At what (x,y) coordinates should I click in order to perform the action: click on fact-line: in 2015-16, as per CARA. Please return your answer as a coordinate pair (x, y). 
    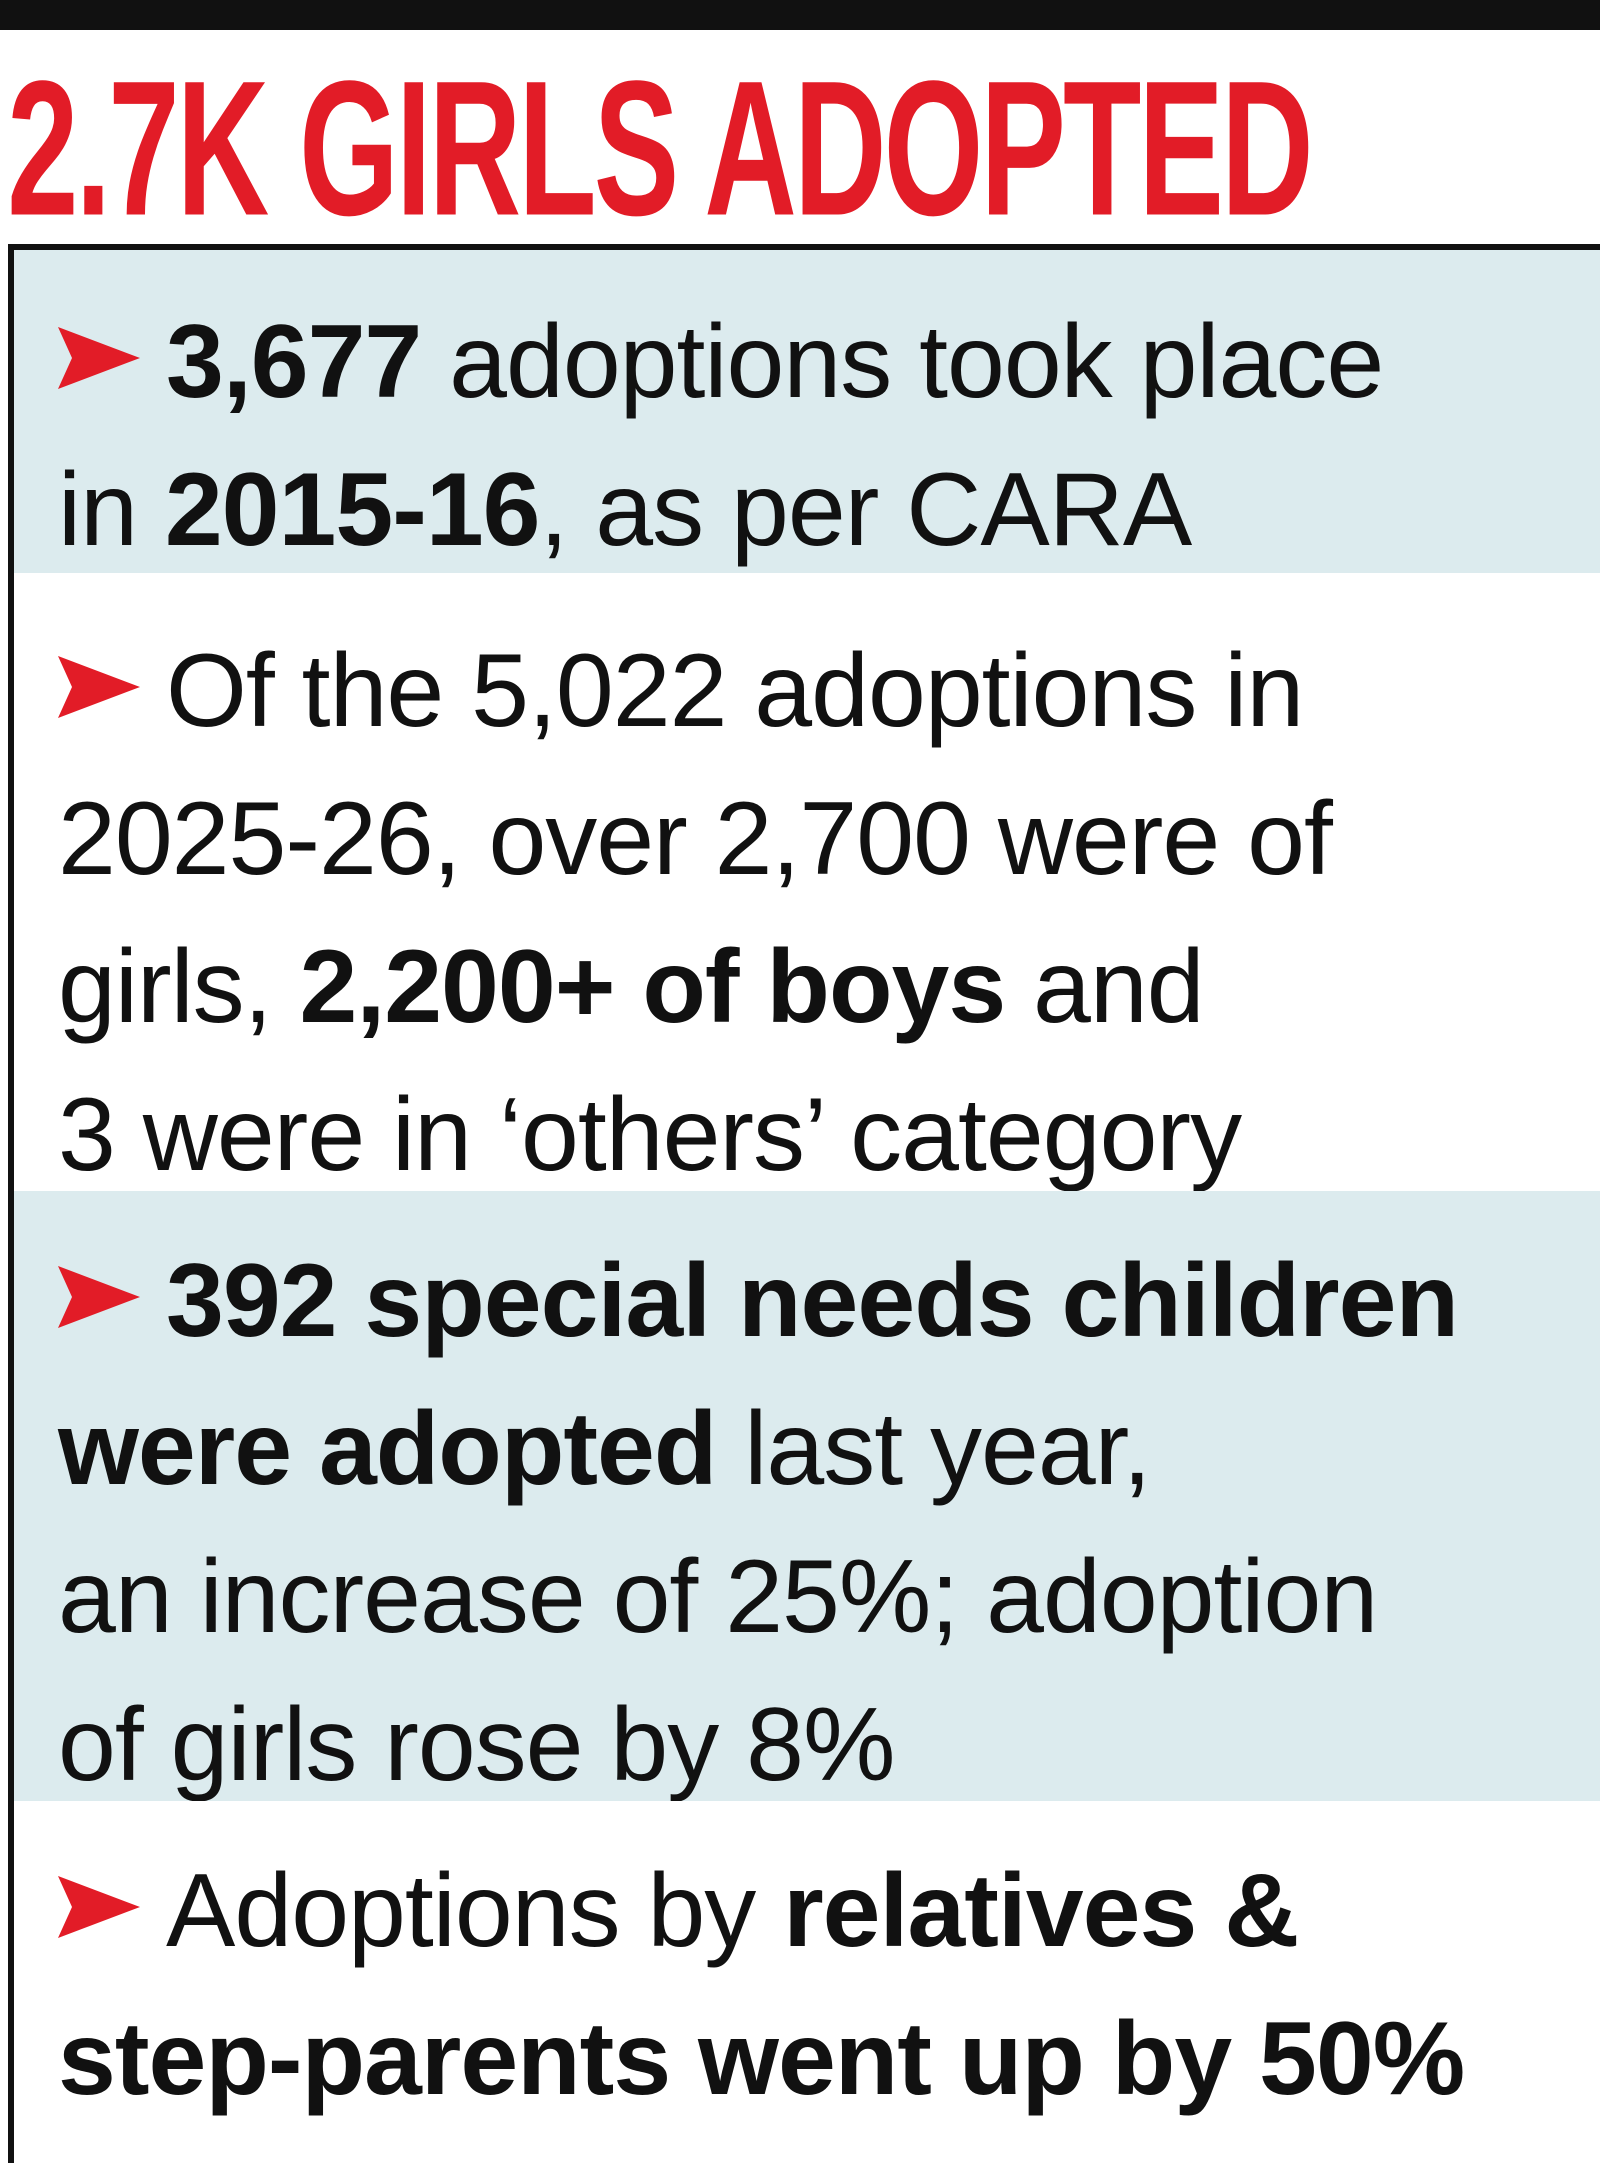
    Looking at the image, I should click on (824, 510).